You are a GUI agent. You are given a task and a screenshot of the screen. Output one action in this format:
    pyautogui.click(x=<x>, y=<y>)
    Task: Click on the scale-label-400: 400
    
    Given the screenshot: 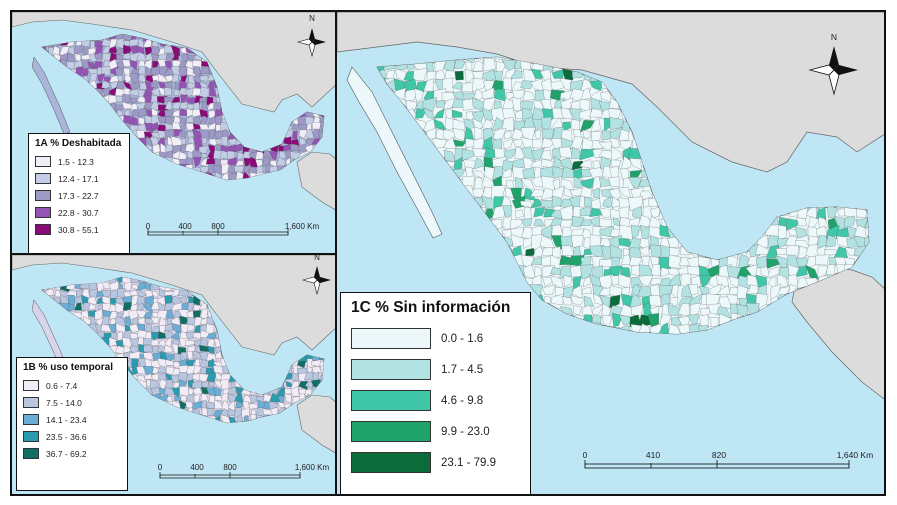 What is the action you would take?
    pyautogui.click(x=197, y=467)
    